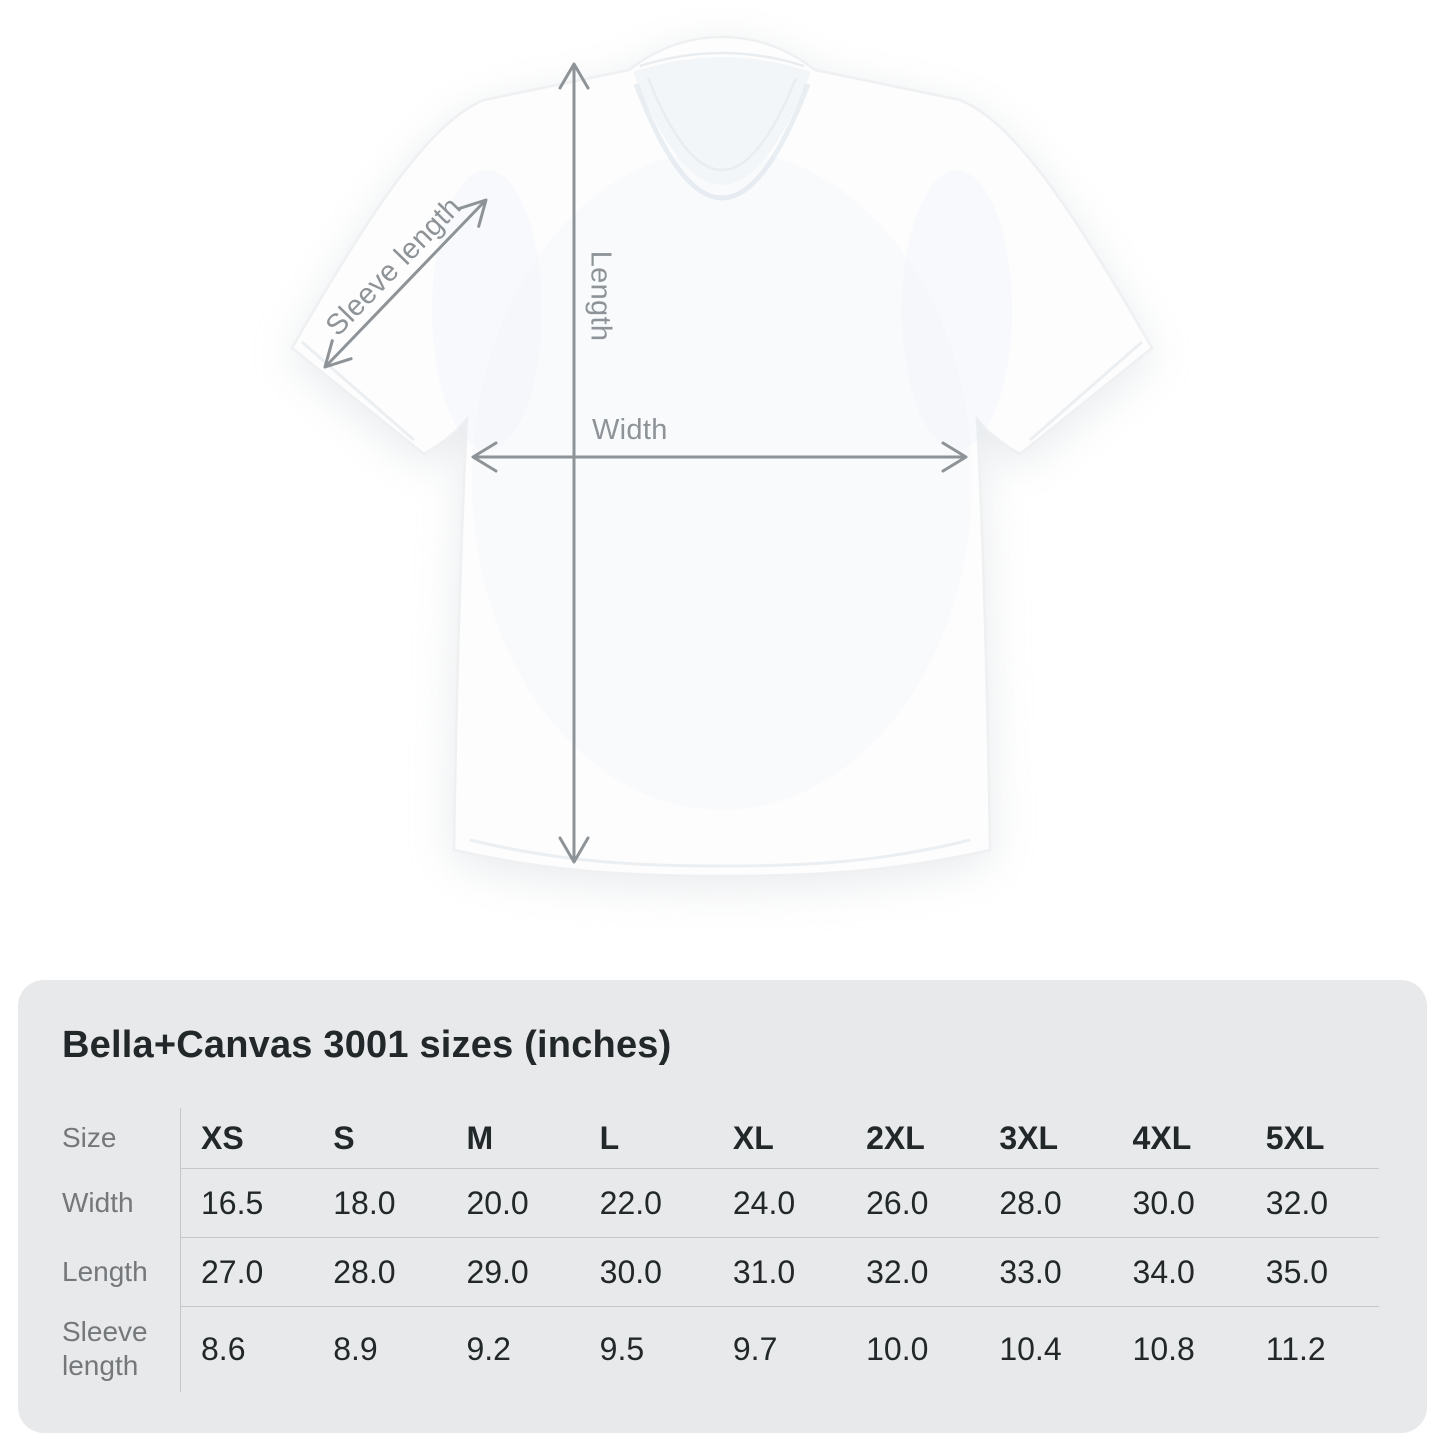  I want to click on width-label: Width, so click(630, 430).